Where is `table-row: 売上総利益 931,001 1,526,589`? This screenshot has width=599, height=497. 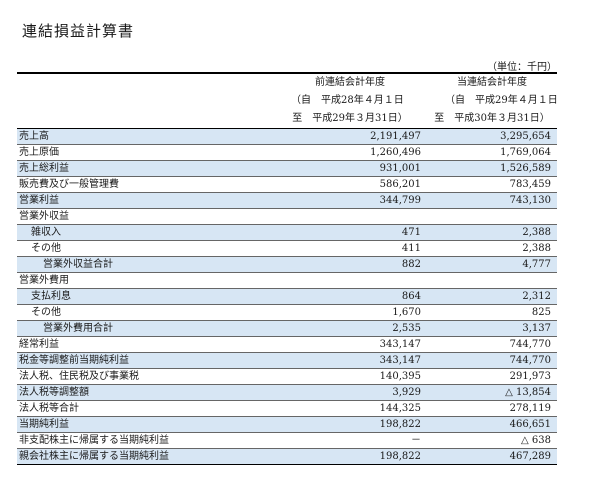 table-row: 売上総利益 931,001 1,526,589 is located at coordinates (287, 168).